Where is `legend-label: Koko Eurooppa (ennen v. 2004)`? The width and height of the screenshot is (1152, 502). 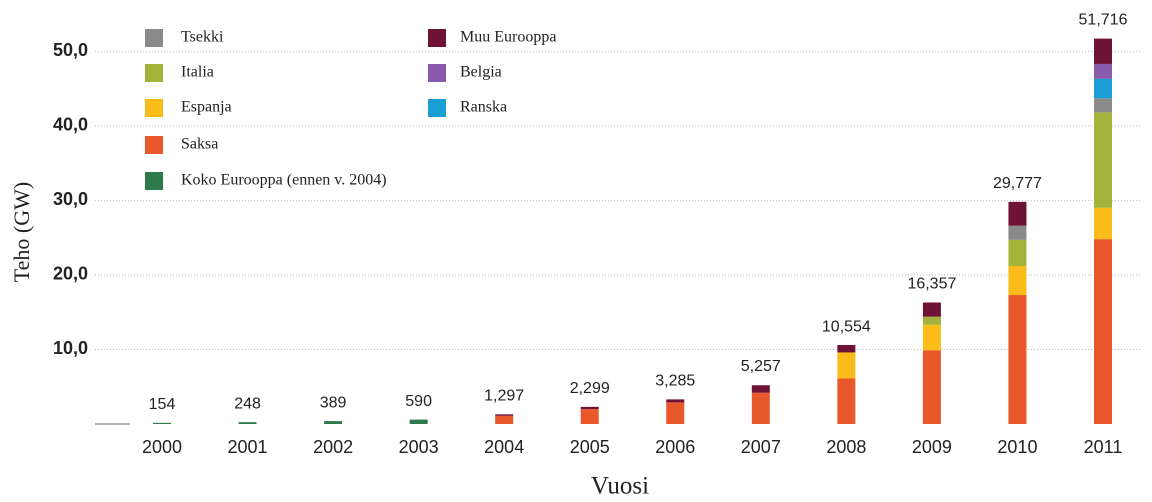 legend-label: Koko Eurooppa (ennen v. 2004) is located at coordinates (284, 180).